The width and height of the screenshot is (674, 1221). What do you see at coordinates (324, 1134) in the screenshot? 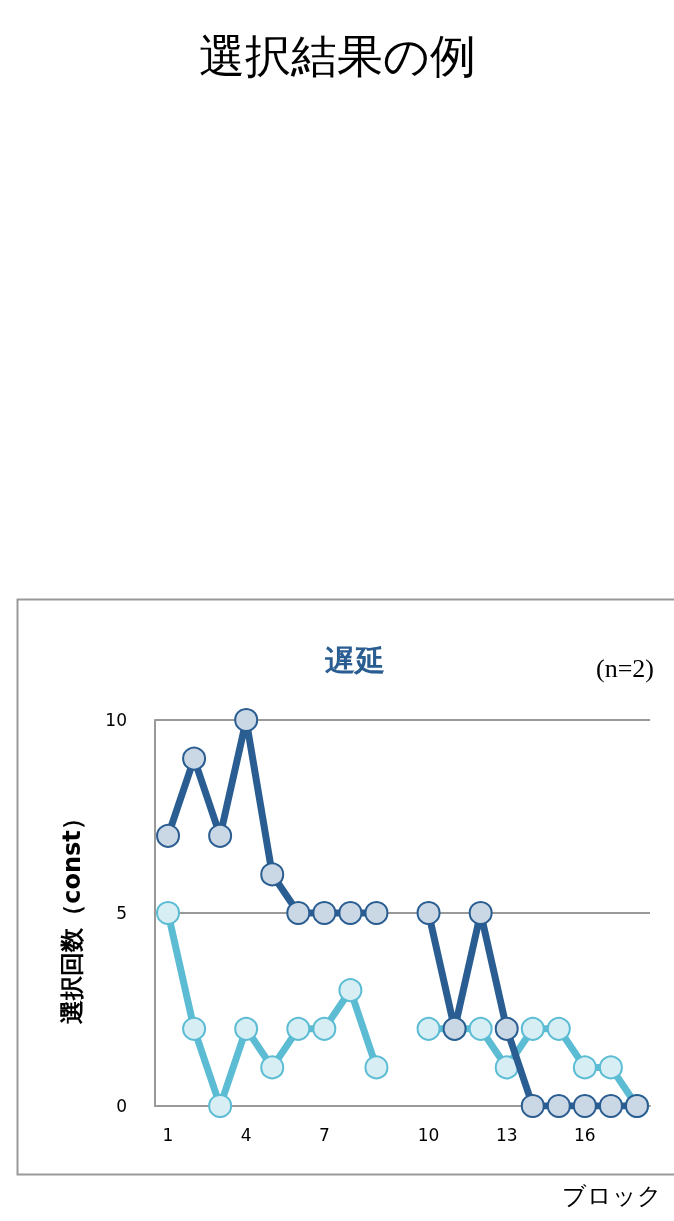
I see `x-tick-label: 7` at bounding box center [324, 1134].